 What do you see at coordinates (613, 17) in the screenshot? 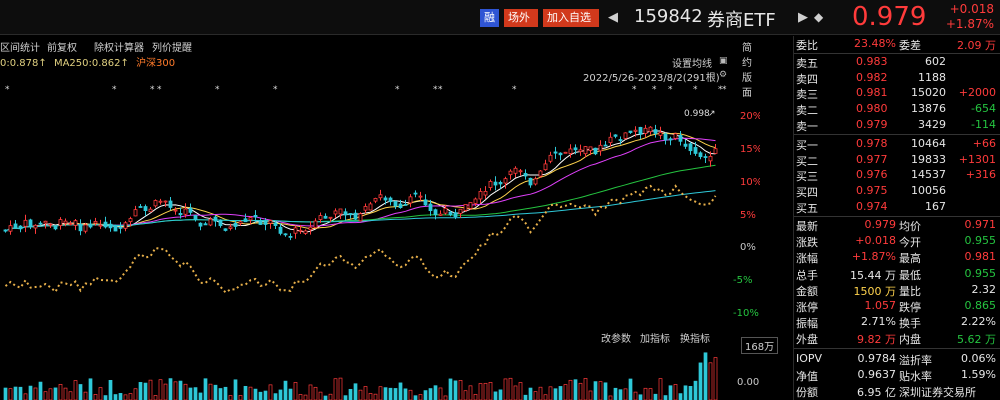
I see `prev-stock-icon: ◀` at bounding box center [613, 17].